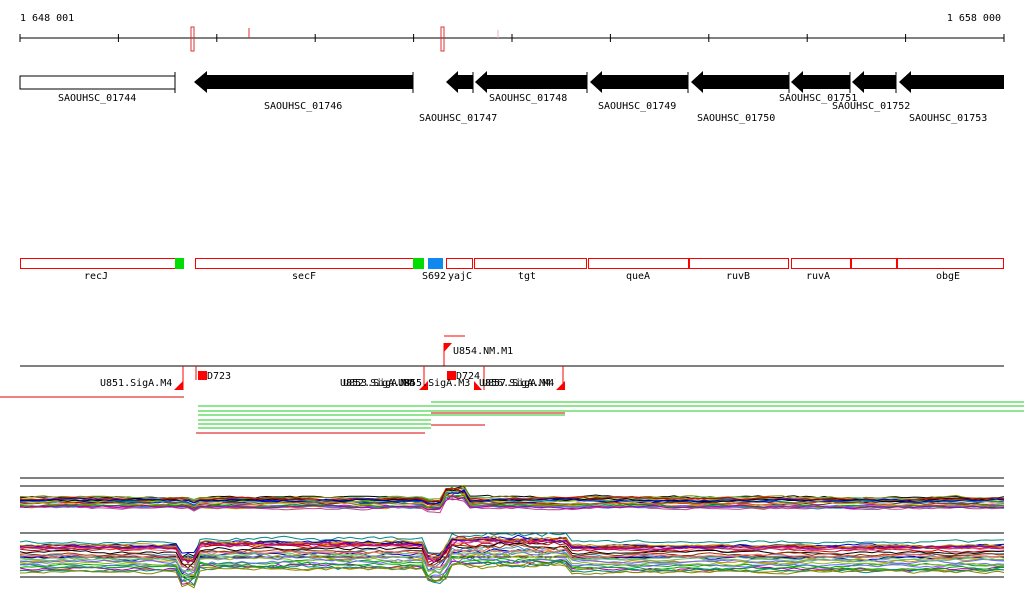 Image resolution: width=1024 pixels, height=611 pixels. I want to click on gene-label: SAOUHSC_01750, so click(736, 118).